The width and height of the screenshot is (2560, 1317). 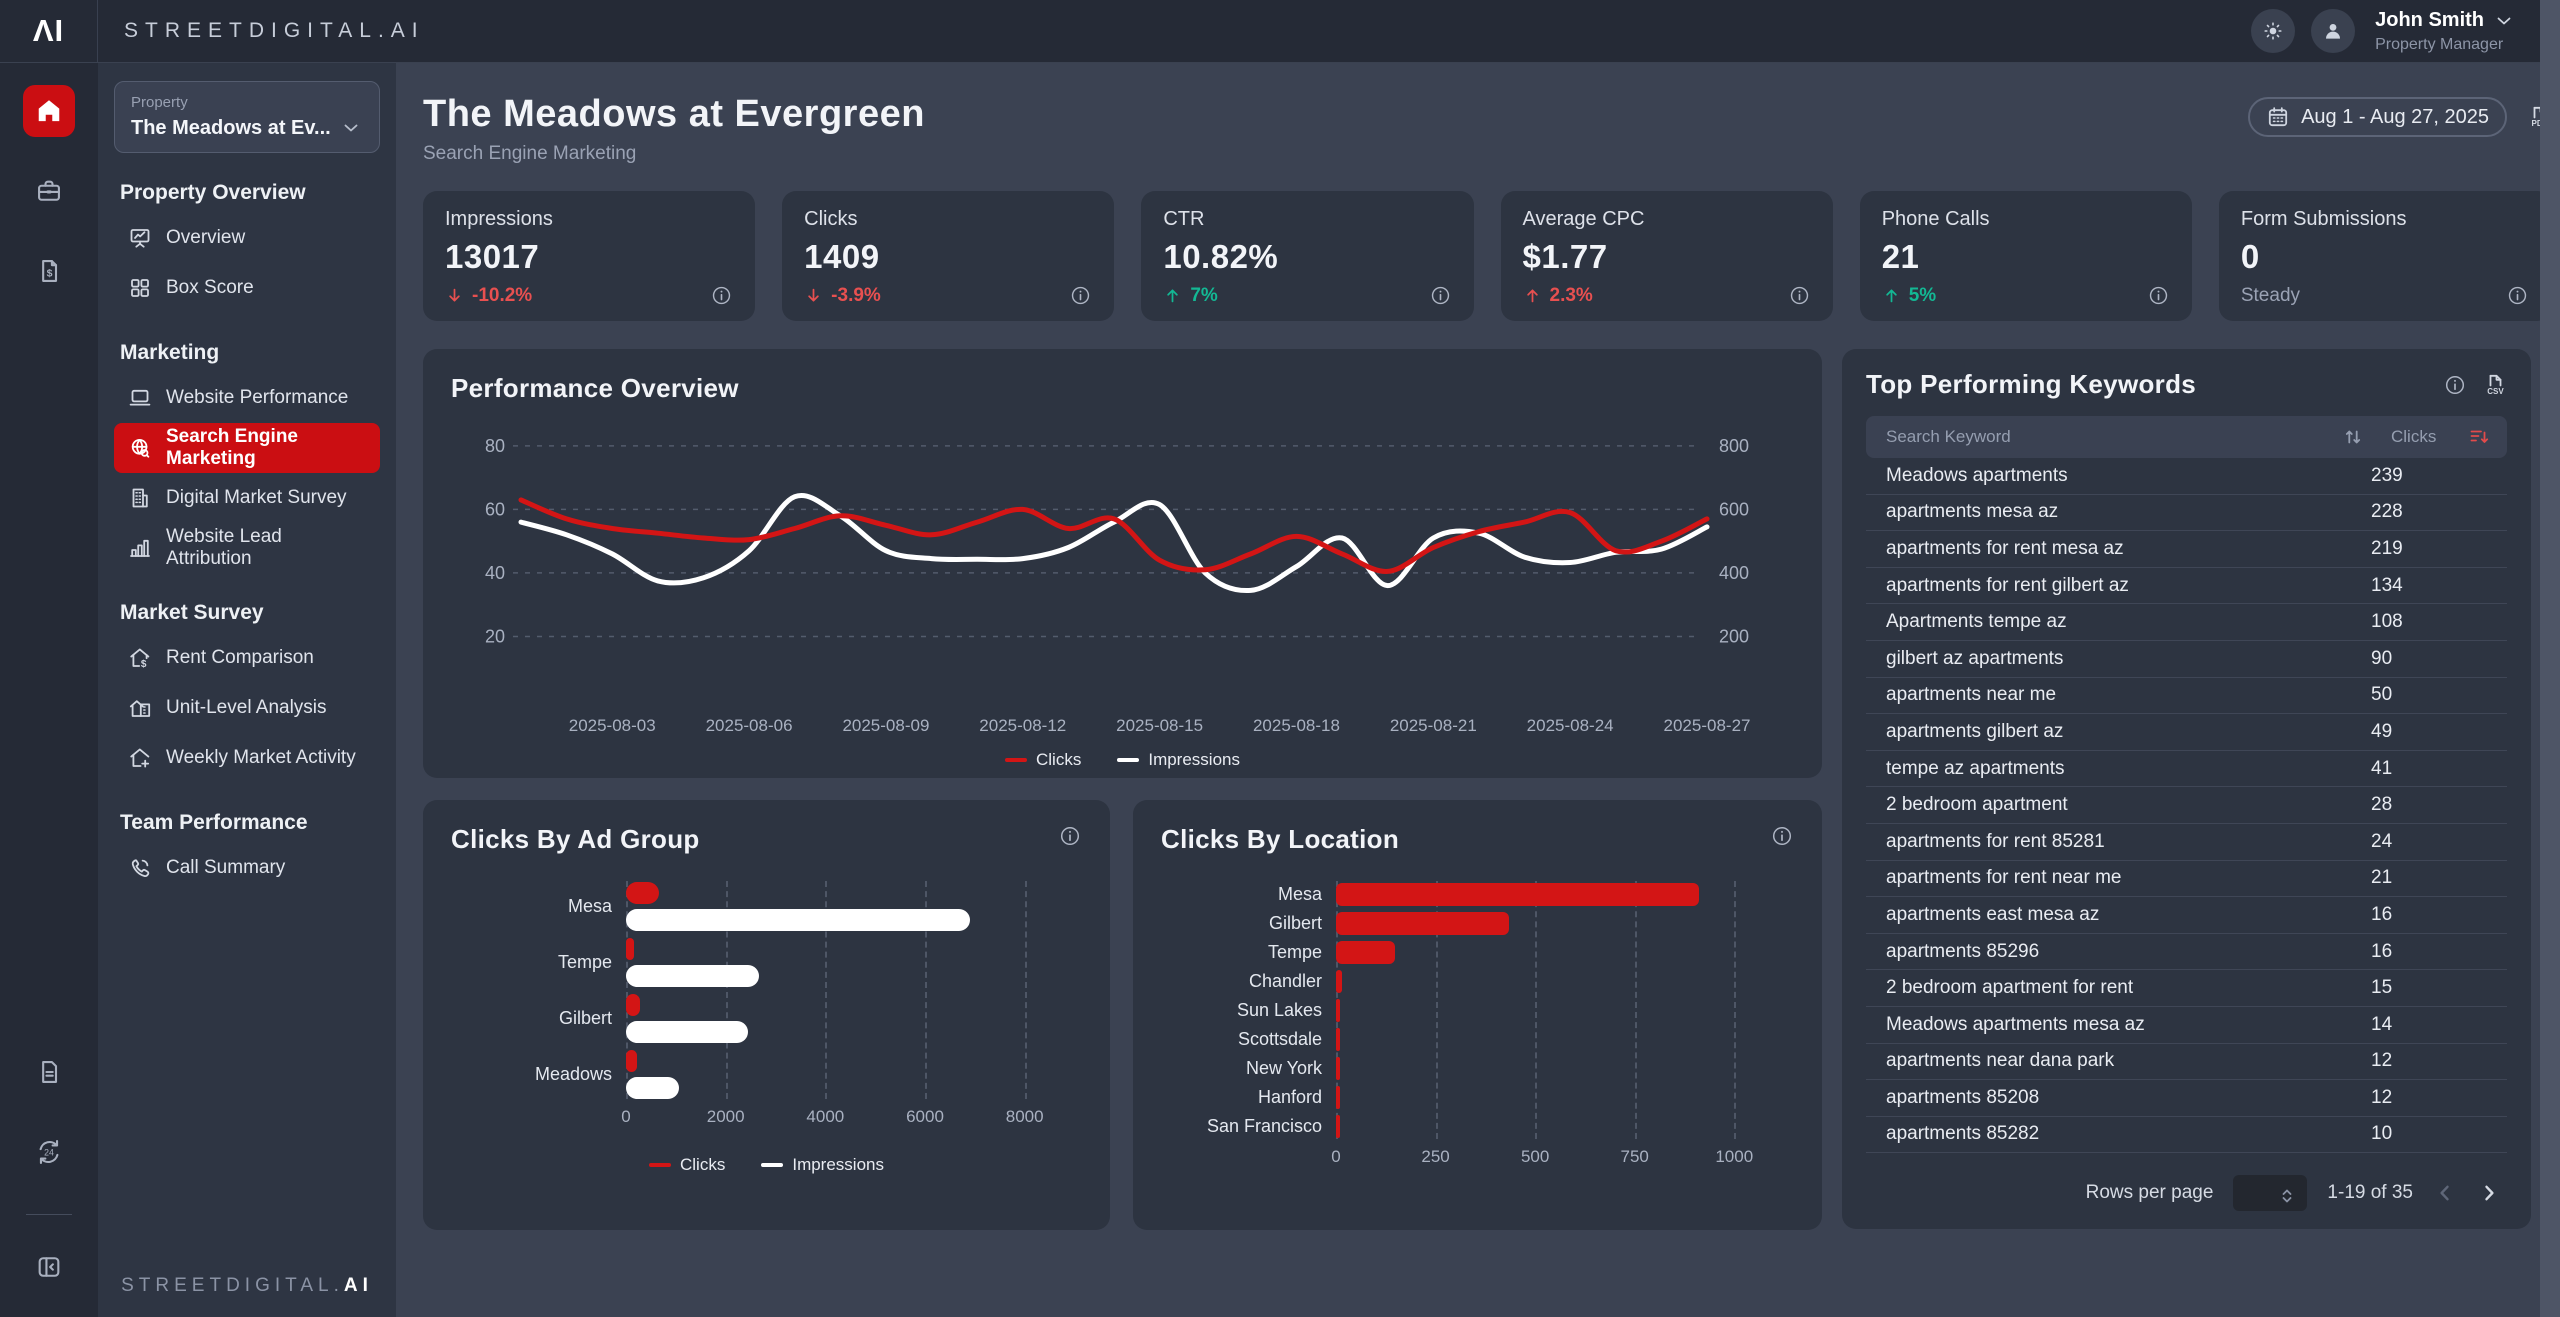 What do you see at coordinates (2186, 1098) in the screenshot?
I see `keyword-row: apartments 85208 12` at bounding box center [2186, 1098].